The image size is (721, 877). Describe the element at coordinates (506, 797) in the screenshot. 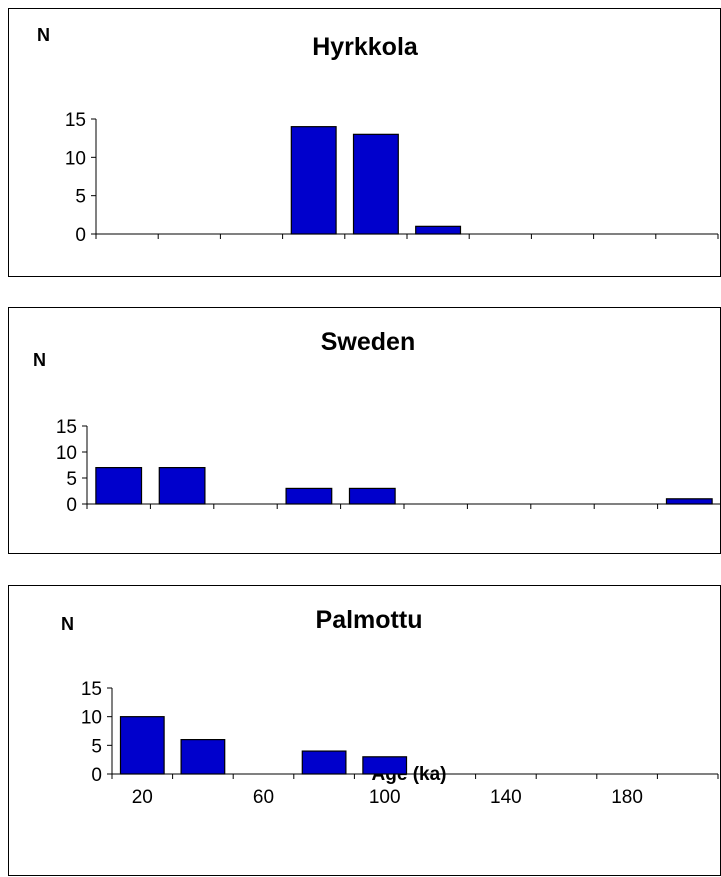

I see `x-tick-label: 140` at that location.